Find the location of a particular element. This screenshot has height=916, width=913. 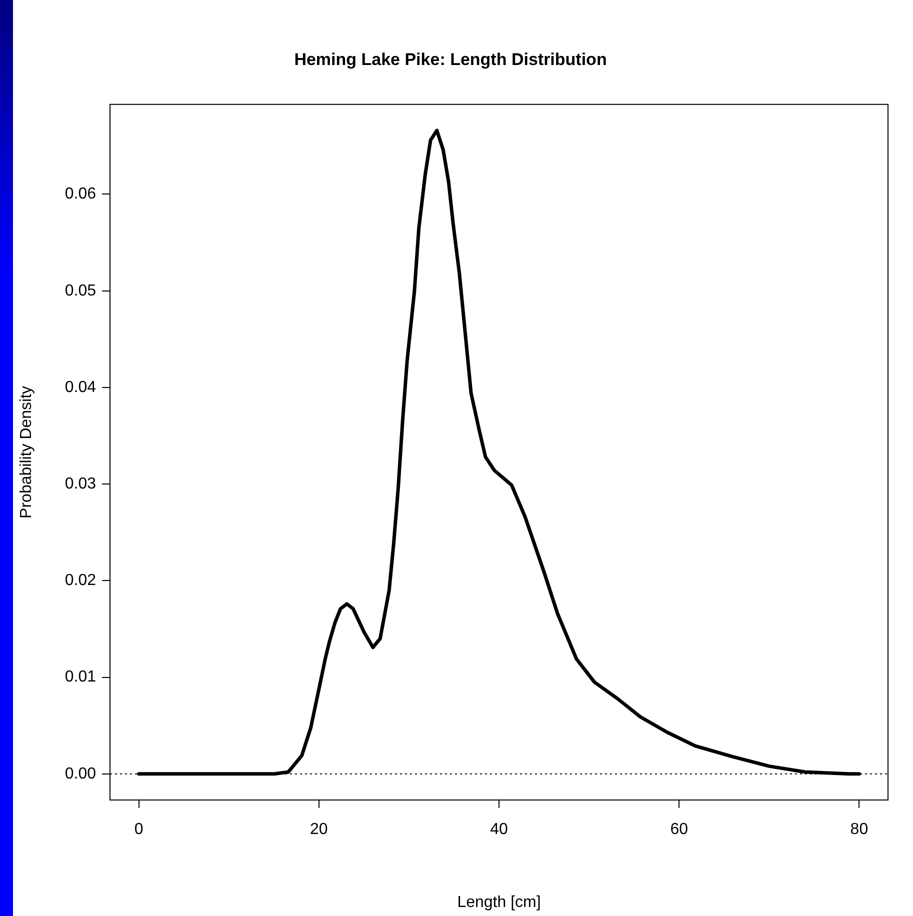

y-tick-label: 0.01 is located at coordinates (80, 677).